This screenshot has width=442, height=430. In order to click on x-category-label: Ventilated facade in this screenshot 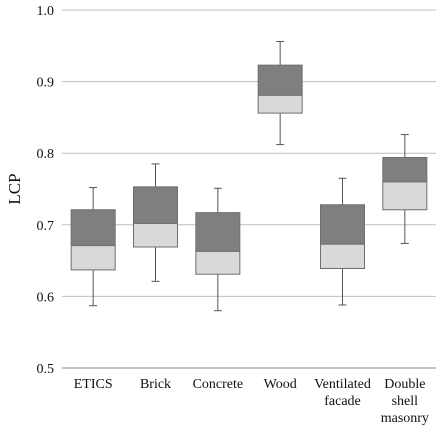, I will do `click(342, 393)`.